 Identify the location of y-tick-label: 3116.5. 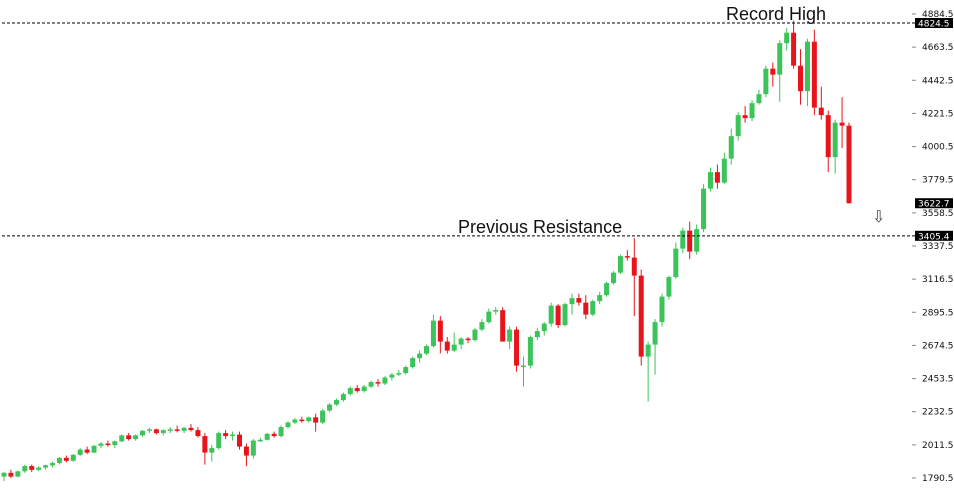
(938, 280).